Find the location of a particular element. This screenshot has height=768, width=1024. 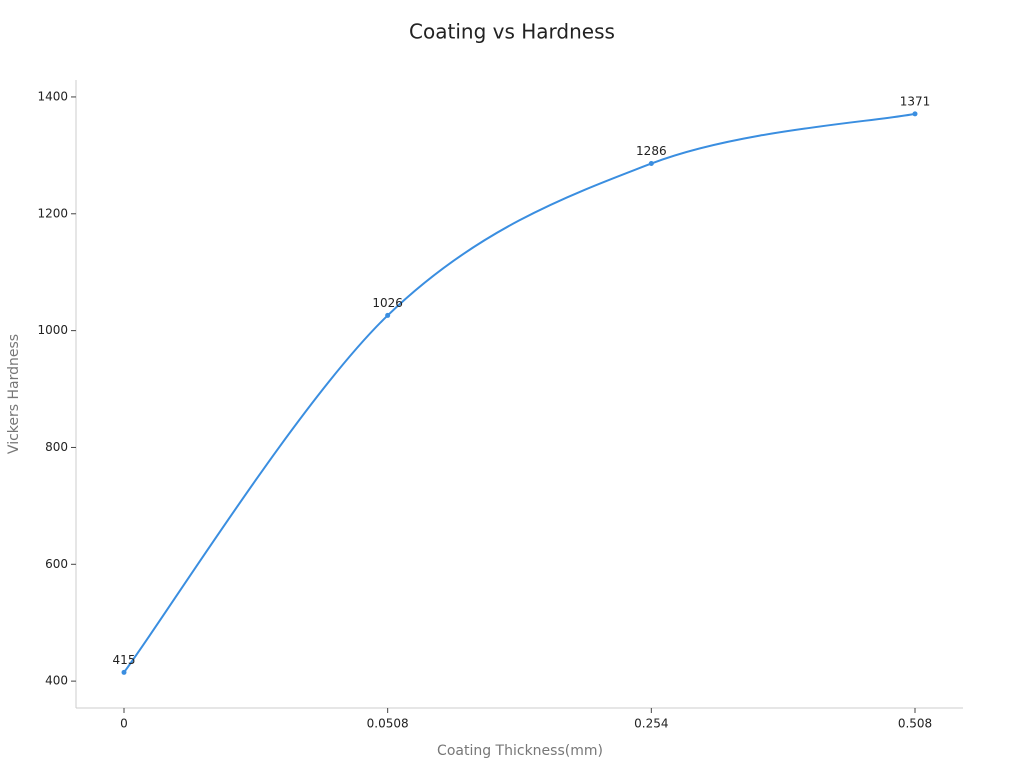

y-axis-label: Vickers Hardness is located at coordinates (14, 394).